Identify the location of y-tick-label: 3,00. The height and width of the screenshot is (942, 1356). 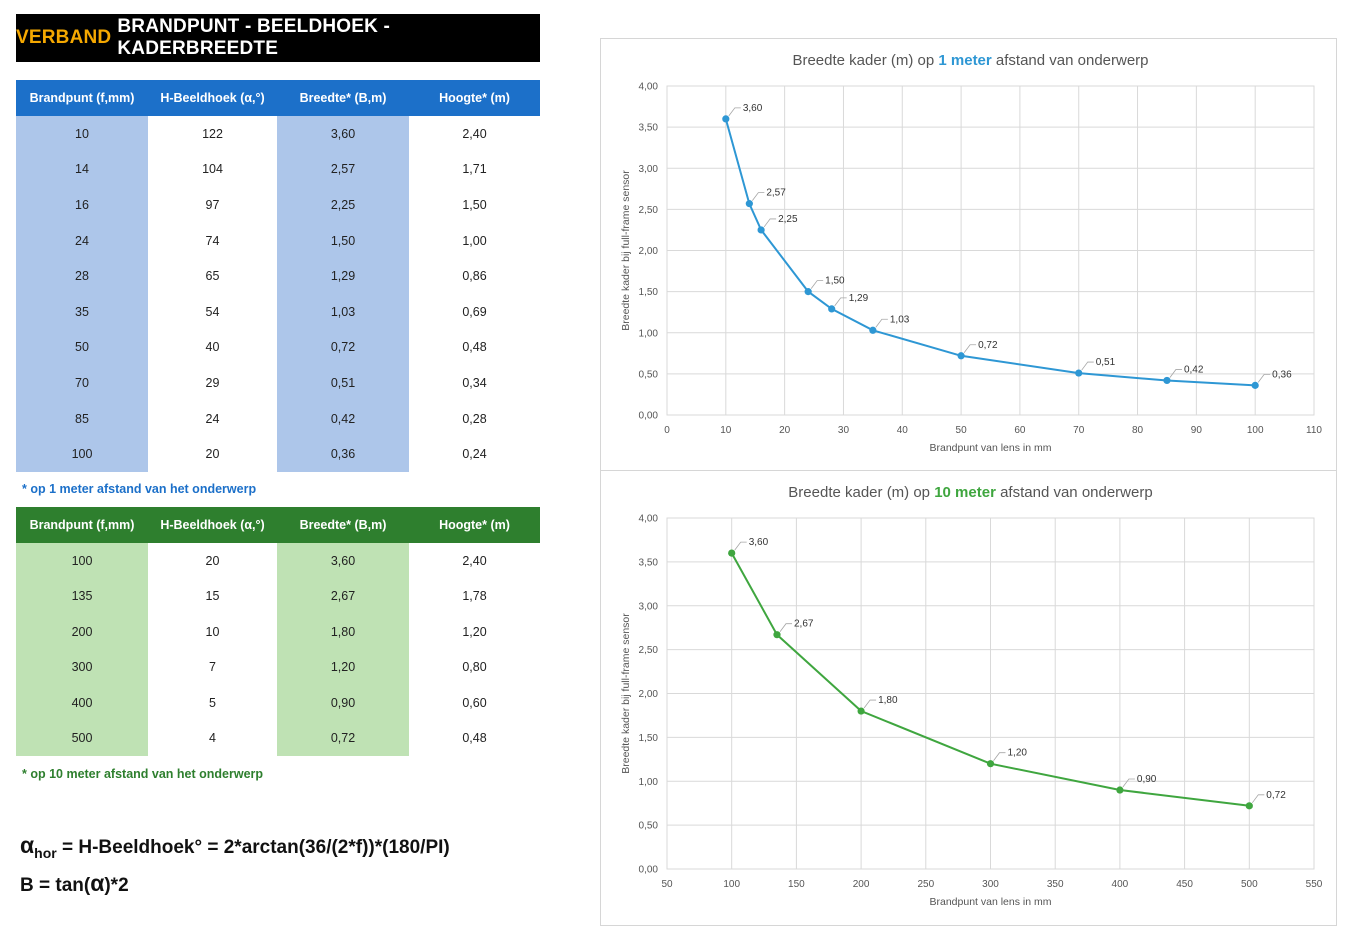
(649, 169).